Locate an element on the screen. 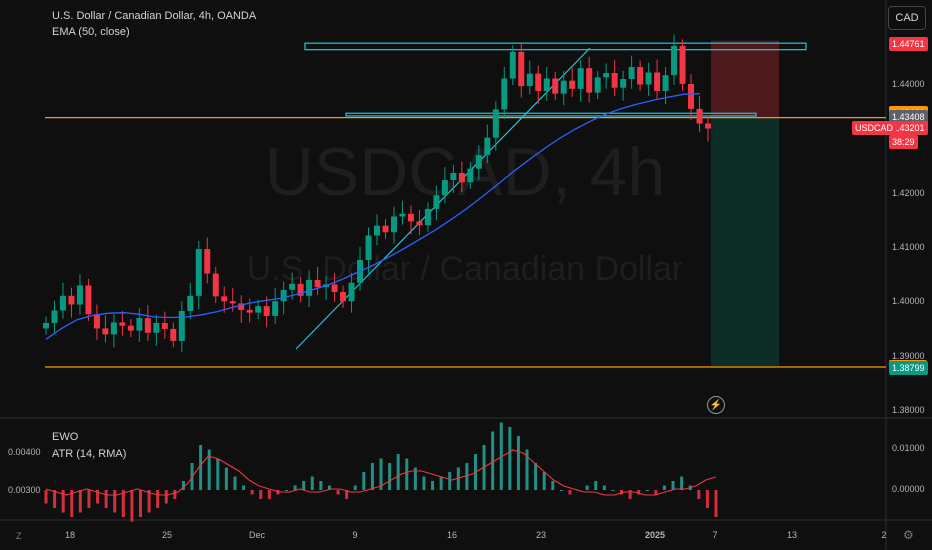 This screenshot has height=550, width=932. price-tick-label: 1.44000 is located at coordinates (908, 84).